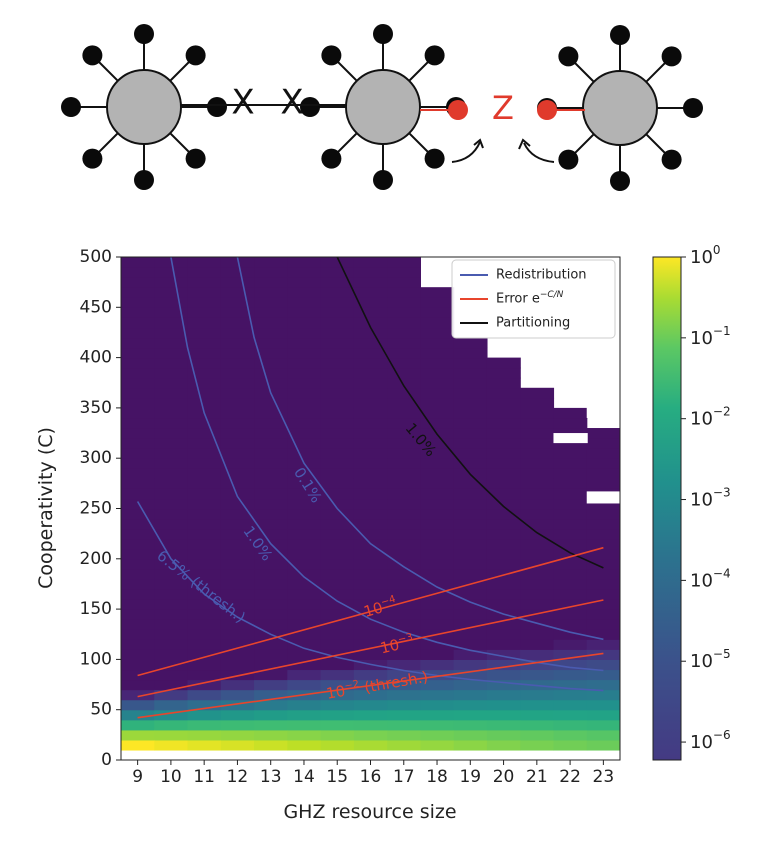 The height and width of the screenshot is (863, 768). What do you see at coordinates (620, 108) in the screenshot?
I see `hub-node` at bounding box center [620, 108].